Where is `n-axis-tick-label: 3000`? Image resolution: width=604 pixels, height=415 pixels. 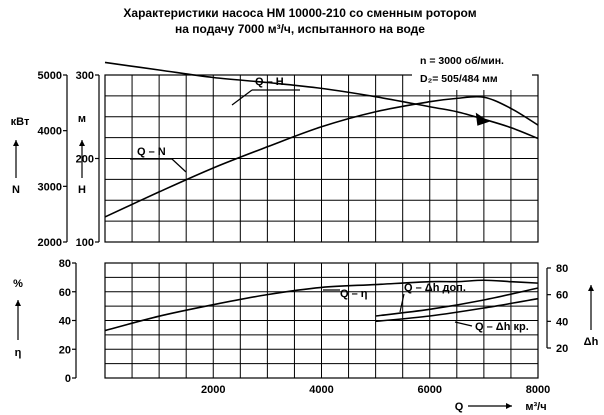
n-axis-tick-label: 3000 is located at coordinates (50, 187).